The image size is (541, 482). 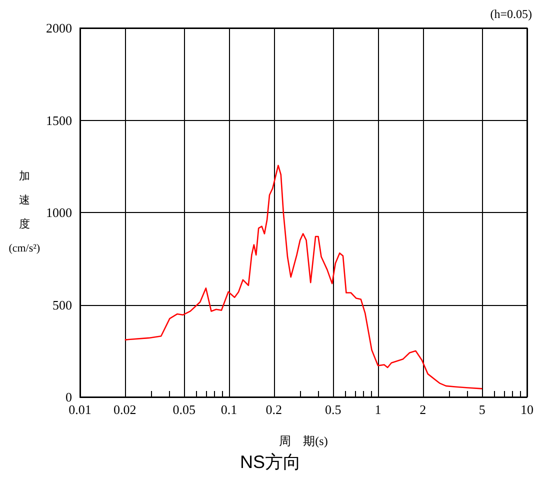 What do you see at coordinates (62, 304) in the screenshot?
I see `y-tick-label: 500` at bounding box center [62, 304].